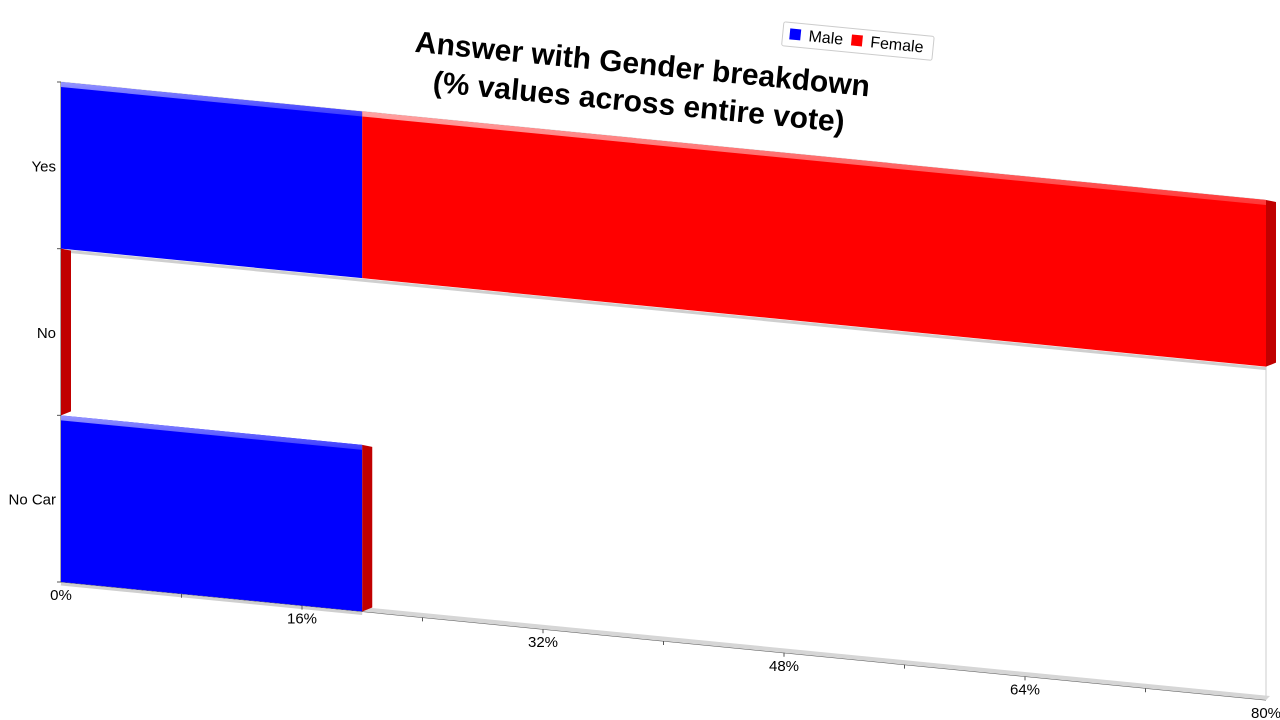 This screenshot has height=720, width=1280. Describe the element at coordinates (1025, 689) in the screenshot. I see `x-tick-label: 64%` at that location.